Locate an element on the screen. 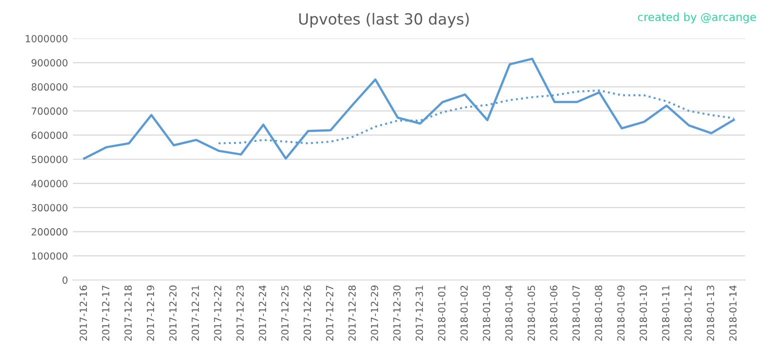 The image size is (768, 350). x-tick-label: 2018-01-05 is located at coordinates (531, 313).